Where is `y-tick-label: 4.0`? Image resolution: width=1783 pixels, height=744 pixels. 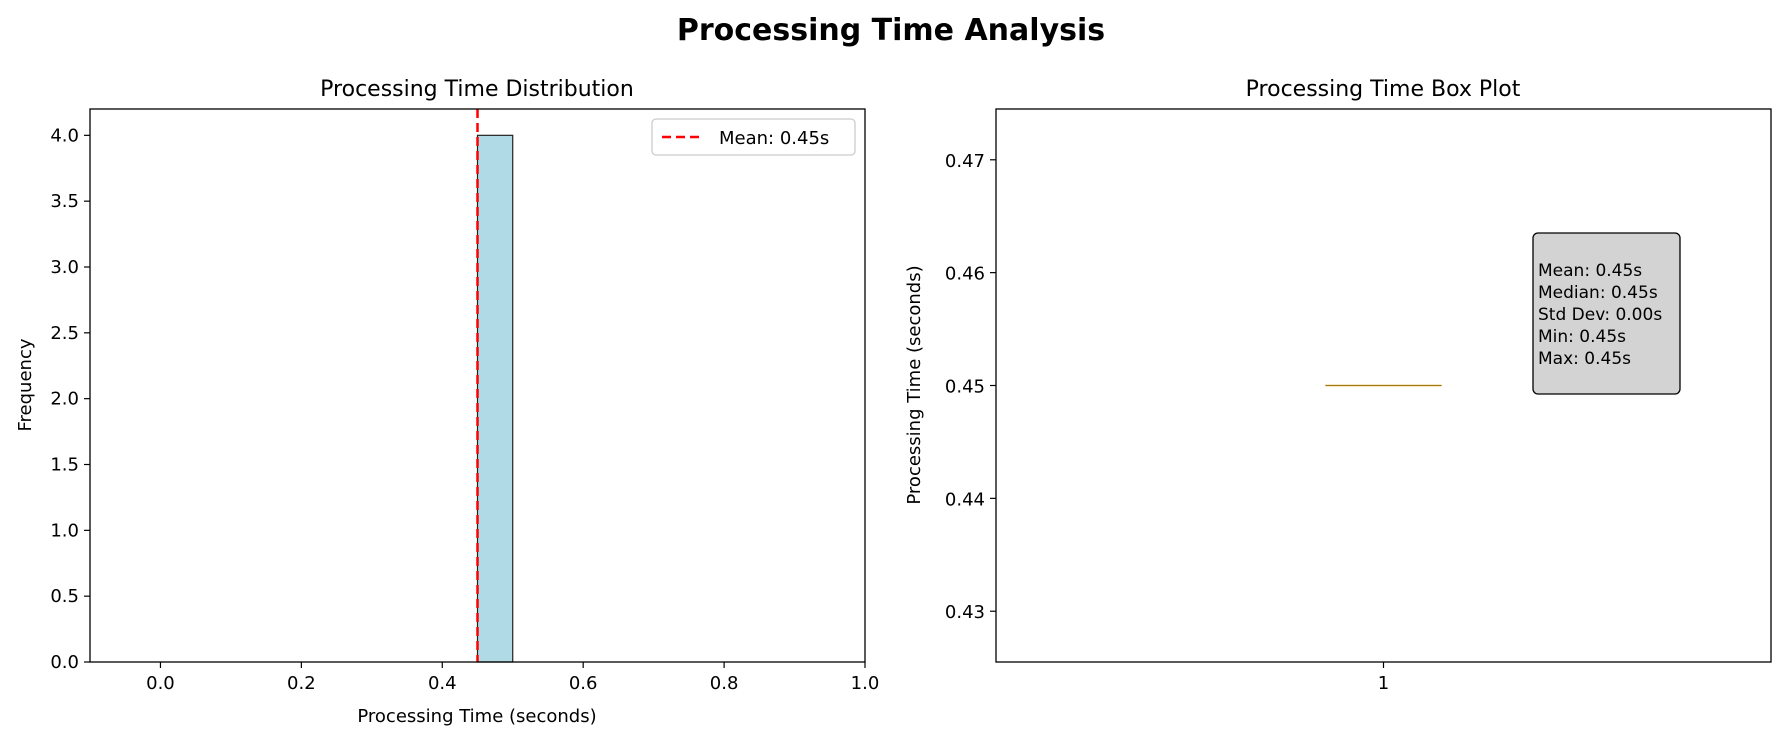
y-tick-label: 4.0 is located at coordinates (64, 135).